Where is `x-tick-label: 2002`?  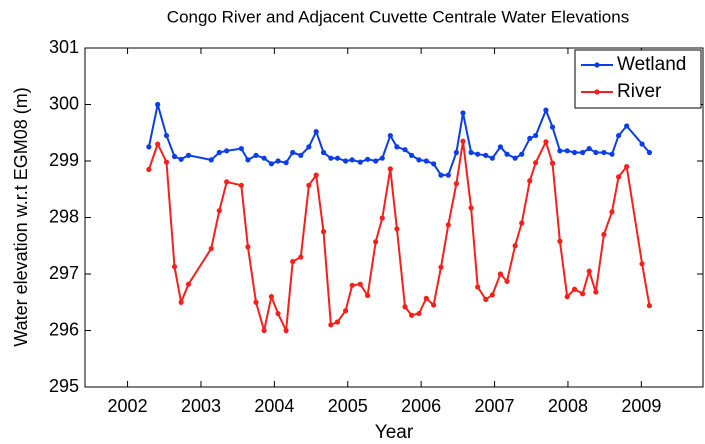
x-tick-label: 2002 is located at coordinates (128, 406).